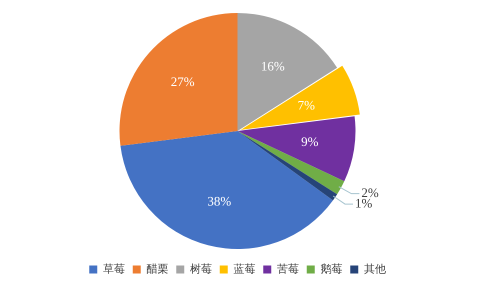 Image resolution: width=501 pixels, height=291 pixels. Describe the element at coordinates (310, 141) in the screenshot. I see `data-label: 9%` at that location.